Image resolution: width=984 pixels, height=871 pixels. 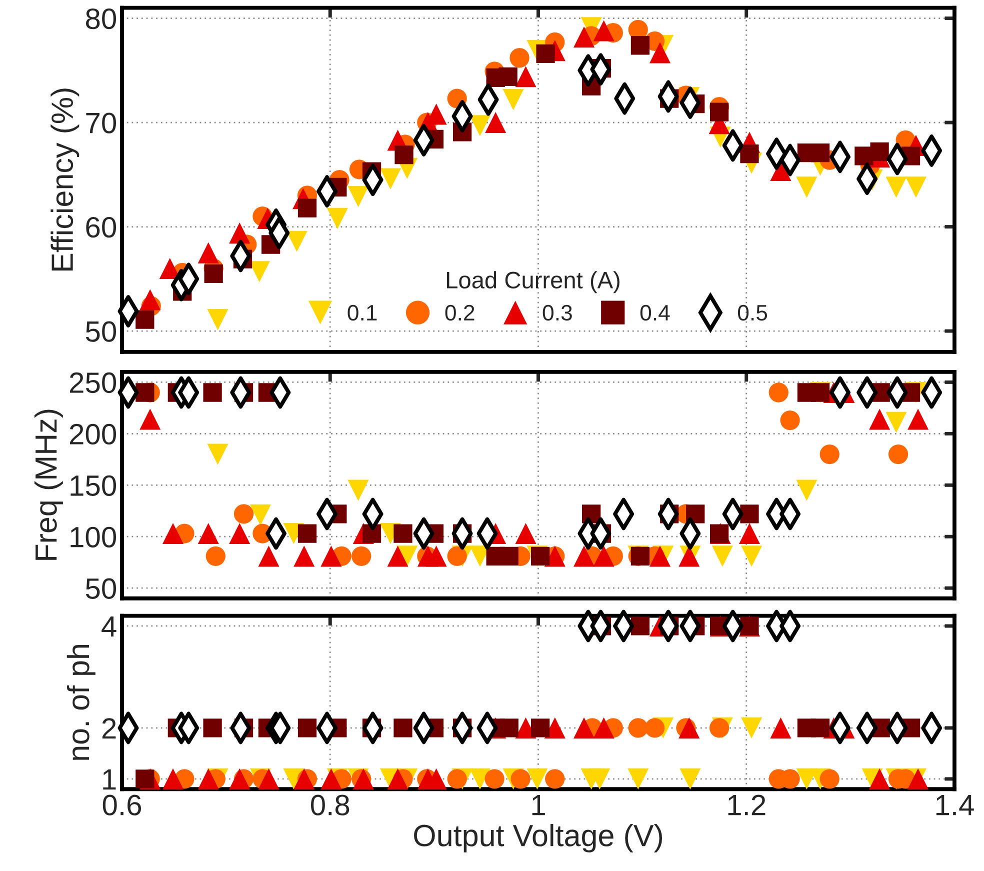 I want to click on y-tick-label: 1, so click(x=109, y=779).